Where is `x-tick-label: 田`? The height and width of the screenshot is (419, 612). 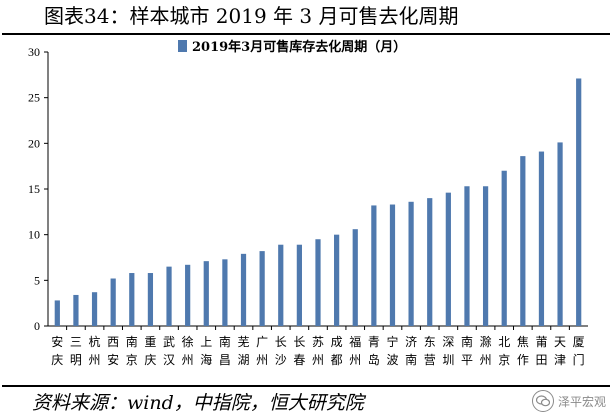
x-tick-label: 田 is located at coordinates (541, 360).